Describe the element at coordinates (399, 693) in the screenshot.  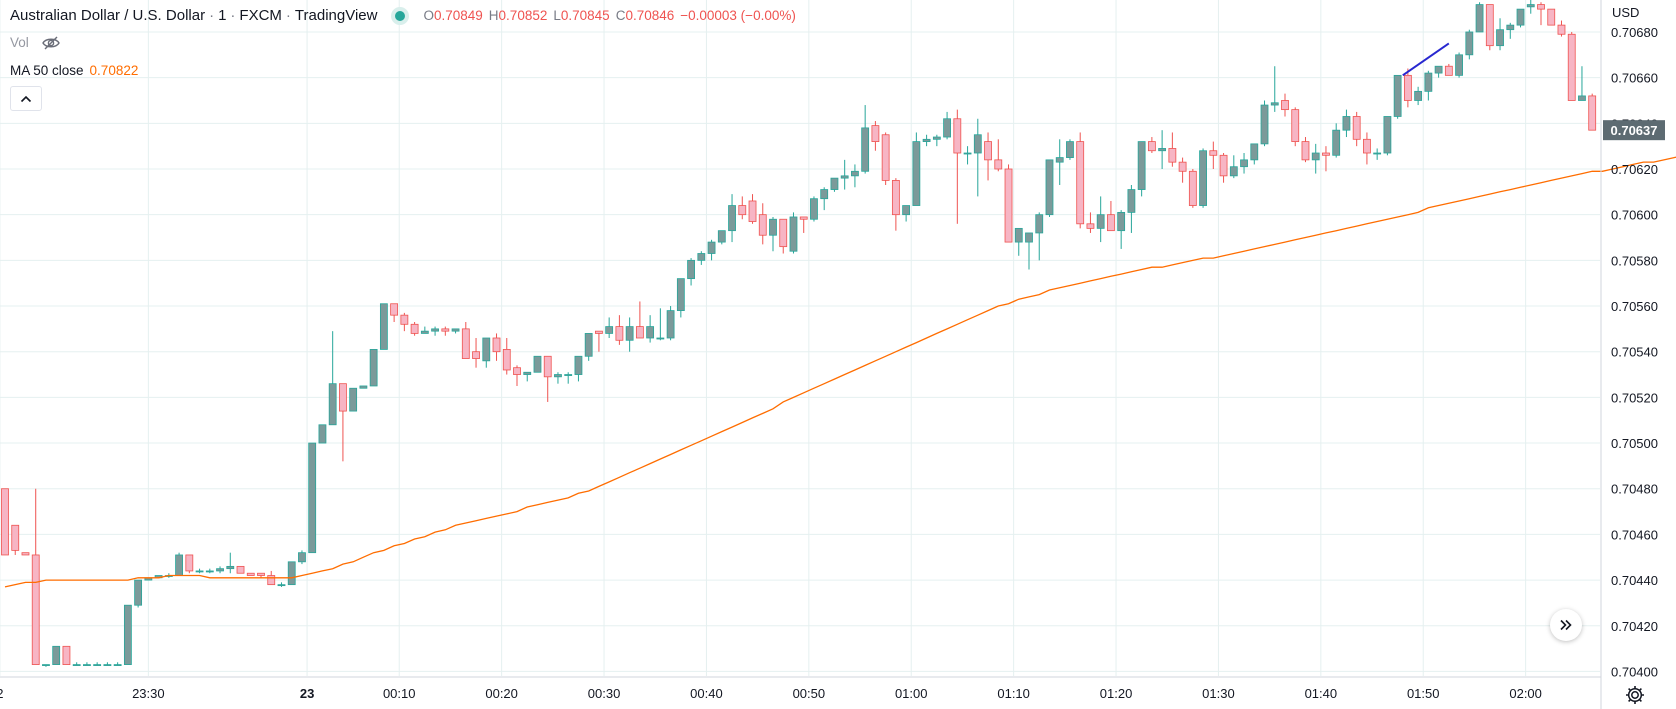
I see `time-tick-label: 00:10` at that location.